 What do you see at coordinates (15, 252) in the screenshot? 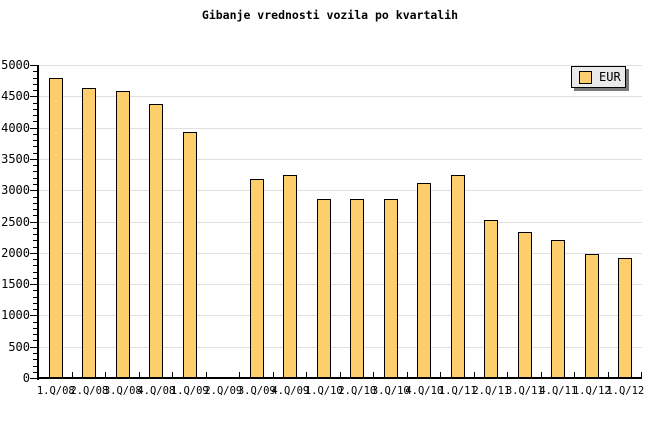
I see `y-tick-label: 2000` at bounding box center [15, 252].